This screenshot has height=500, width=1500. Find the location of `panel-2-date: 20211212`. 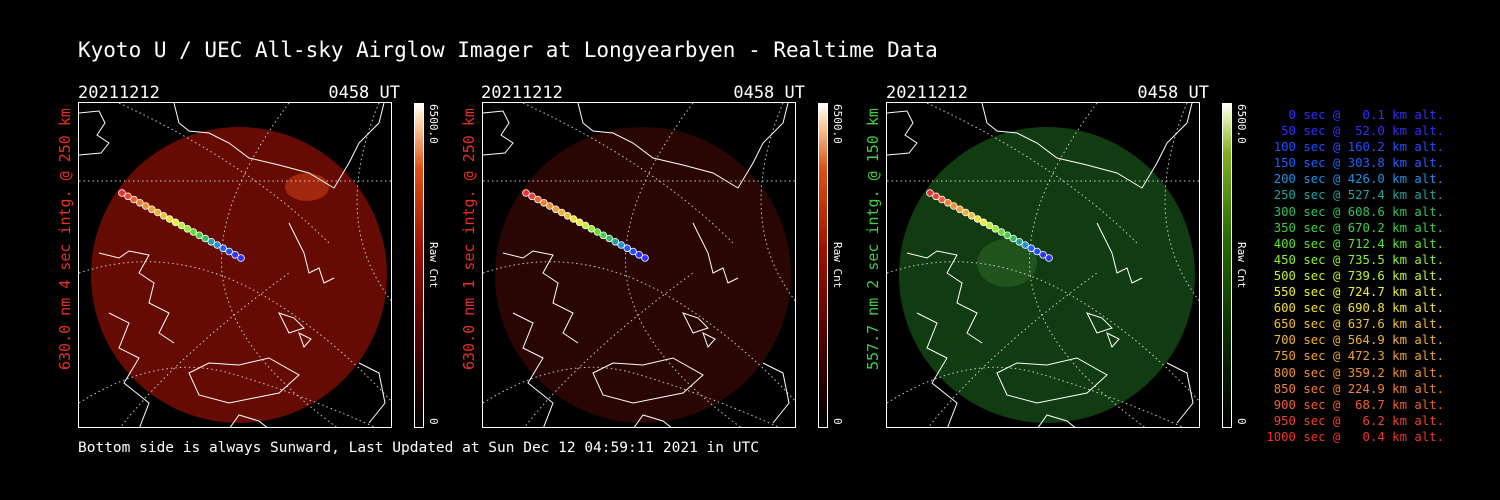

panel-2-date: 20211212 is located at coordinates (522, 93).